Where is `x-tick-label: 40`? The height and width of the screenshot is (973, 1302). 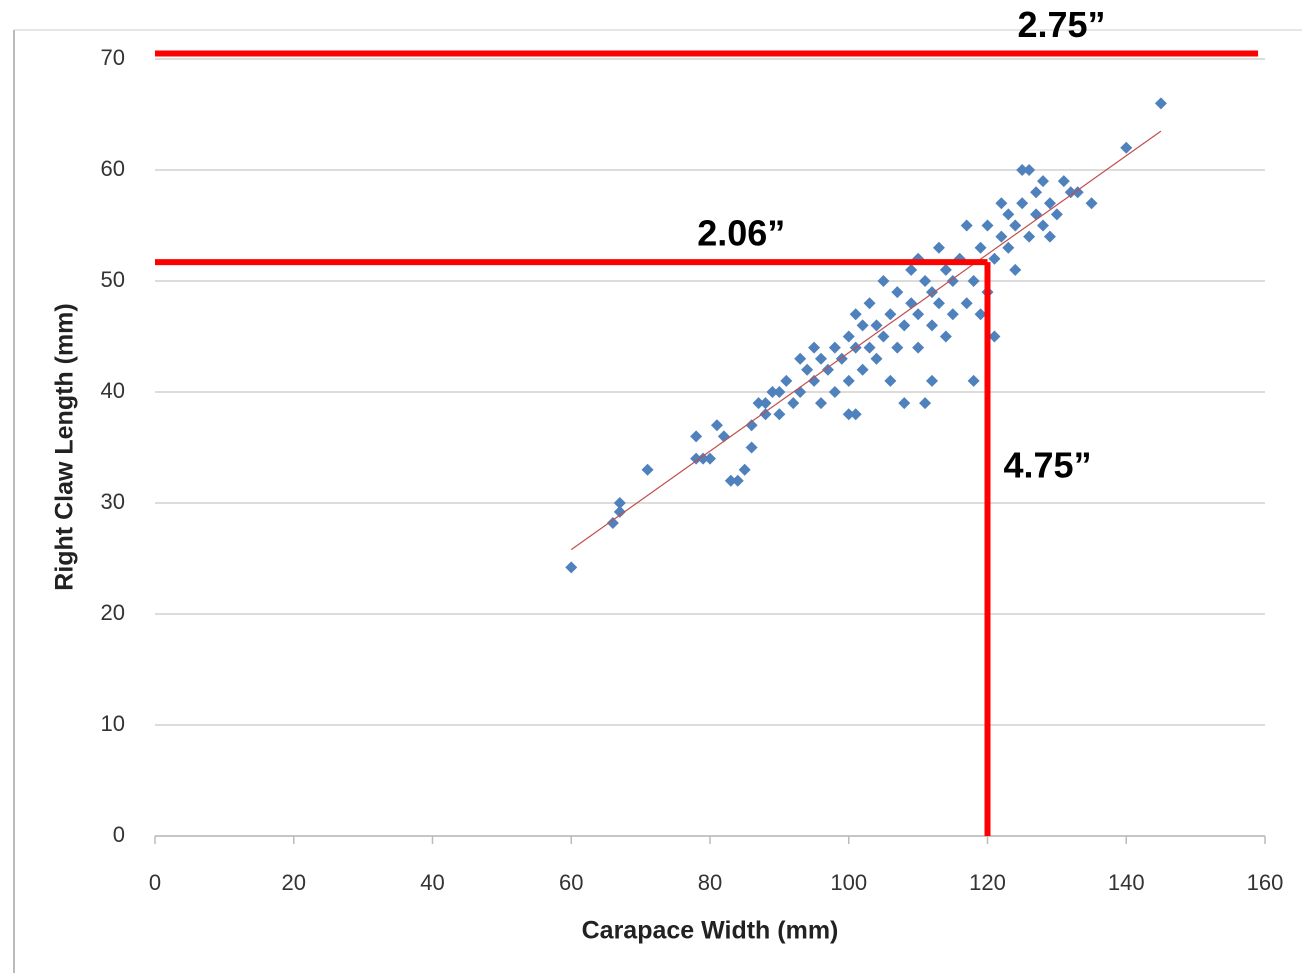
x-tick-label: 40 is located at coordinates (432, 882).